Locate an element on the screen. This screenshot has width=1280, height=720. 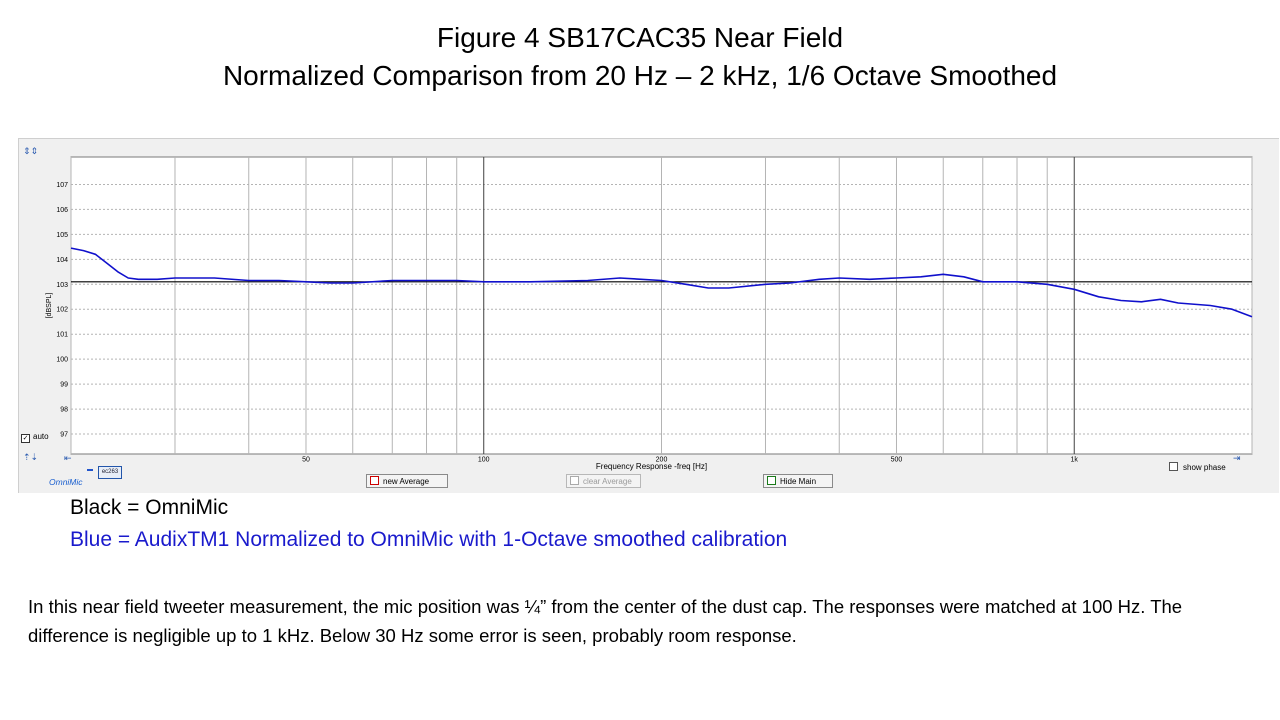
auto-checkbox: ✓ auto is located at coordinates (35, 437).